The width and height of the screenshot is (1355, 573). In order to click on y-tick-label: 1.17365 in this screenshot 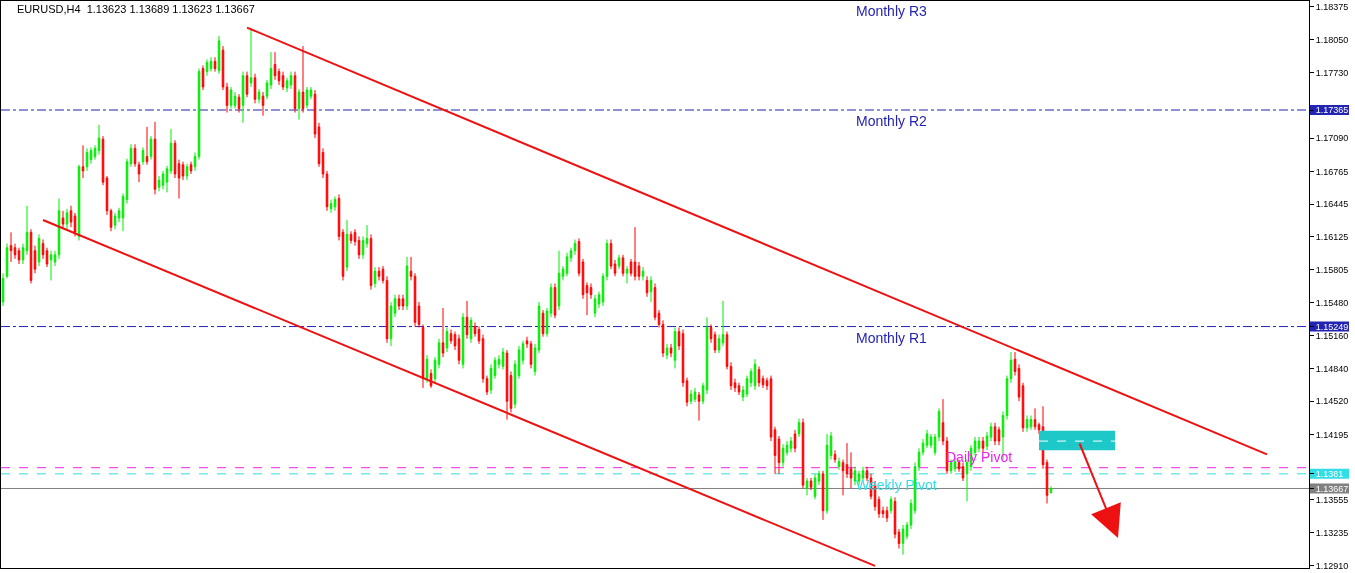, I will do `click(1332, 110)`.